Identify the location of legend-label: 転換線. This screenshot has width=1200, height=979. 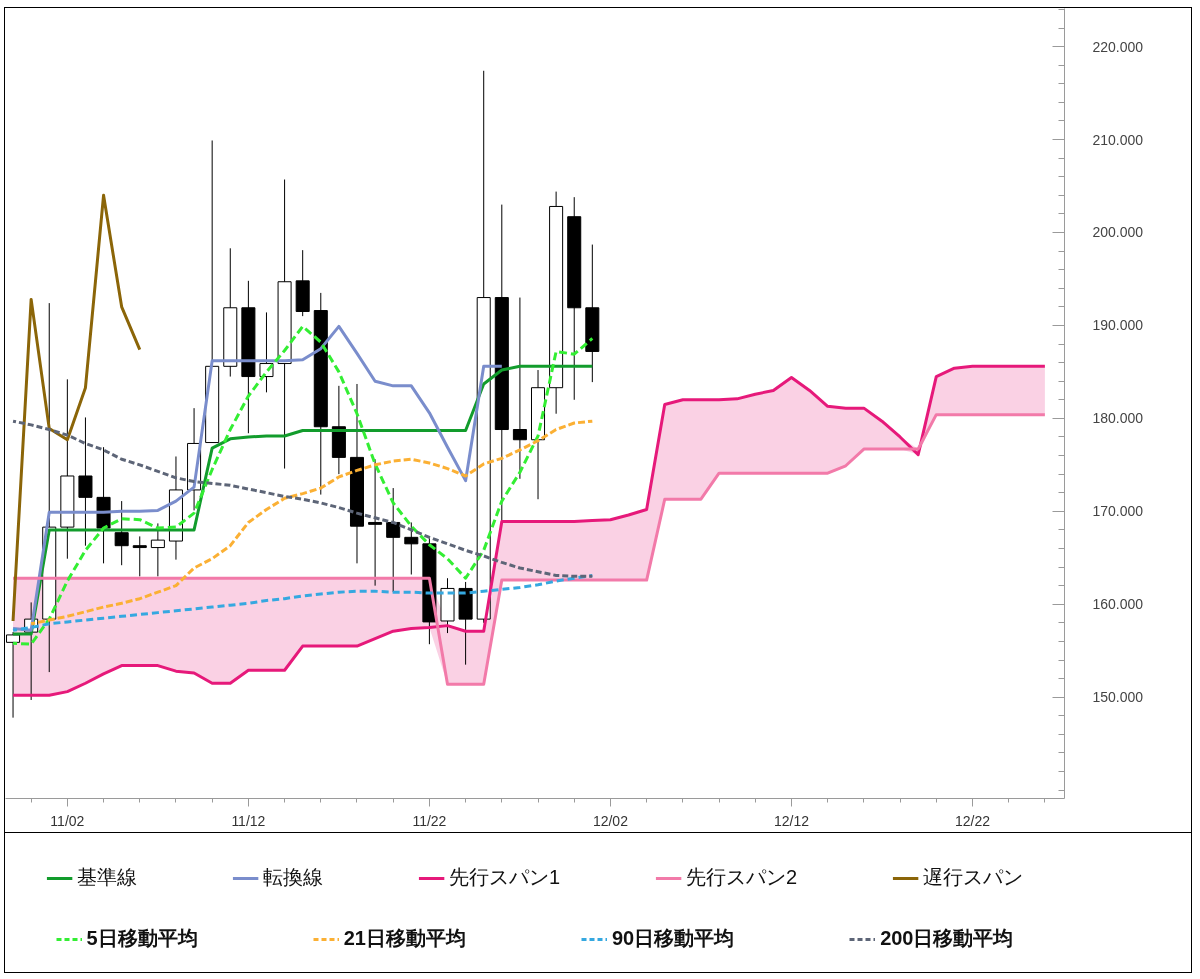
(292, 877).